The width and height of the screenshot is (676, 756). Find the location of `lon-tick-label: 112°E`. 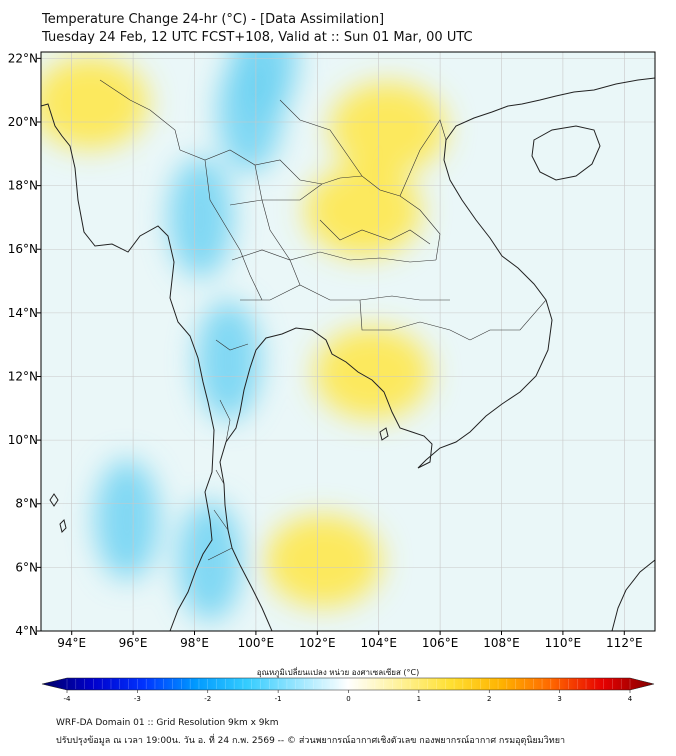

lon-tick-label: 112°E is located at coordinates (624, 643).